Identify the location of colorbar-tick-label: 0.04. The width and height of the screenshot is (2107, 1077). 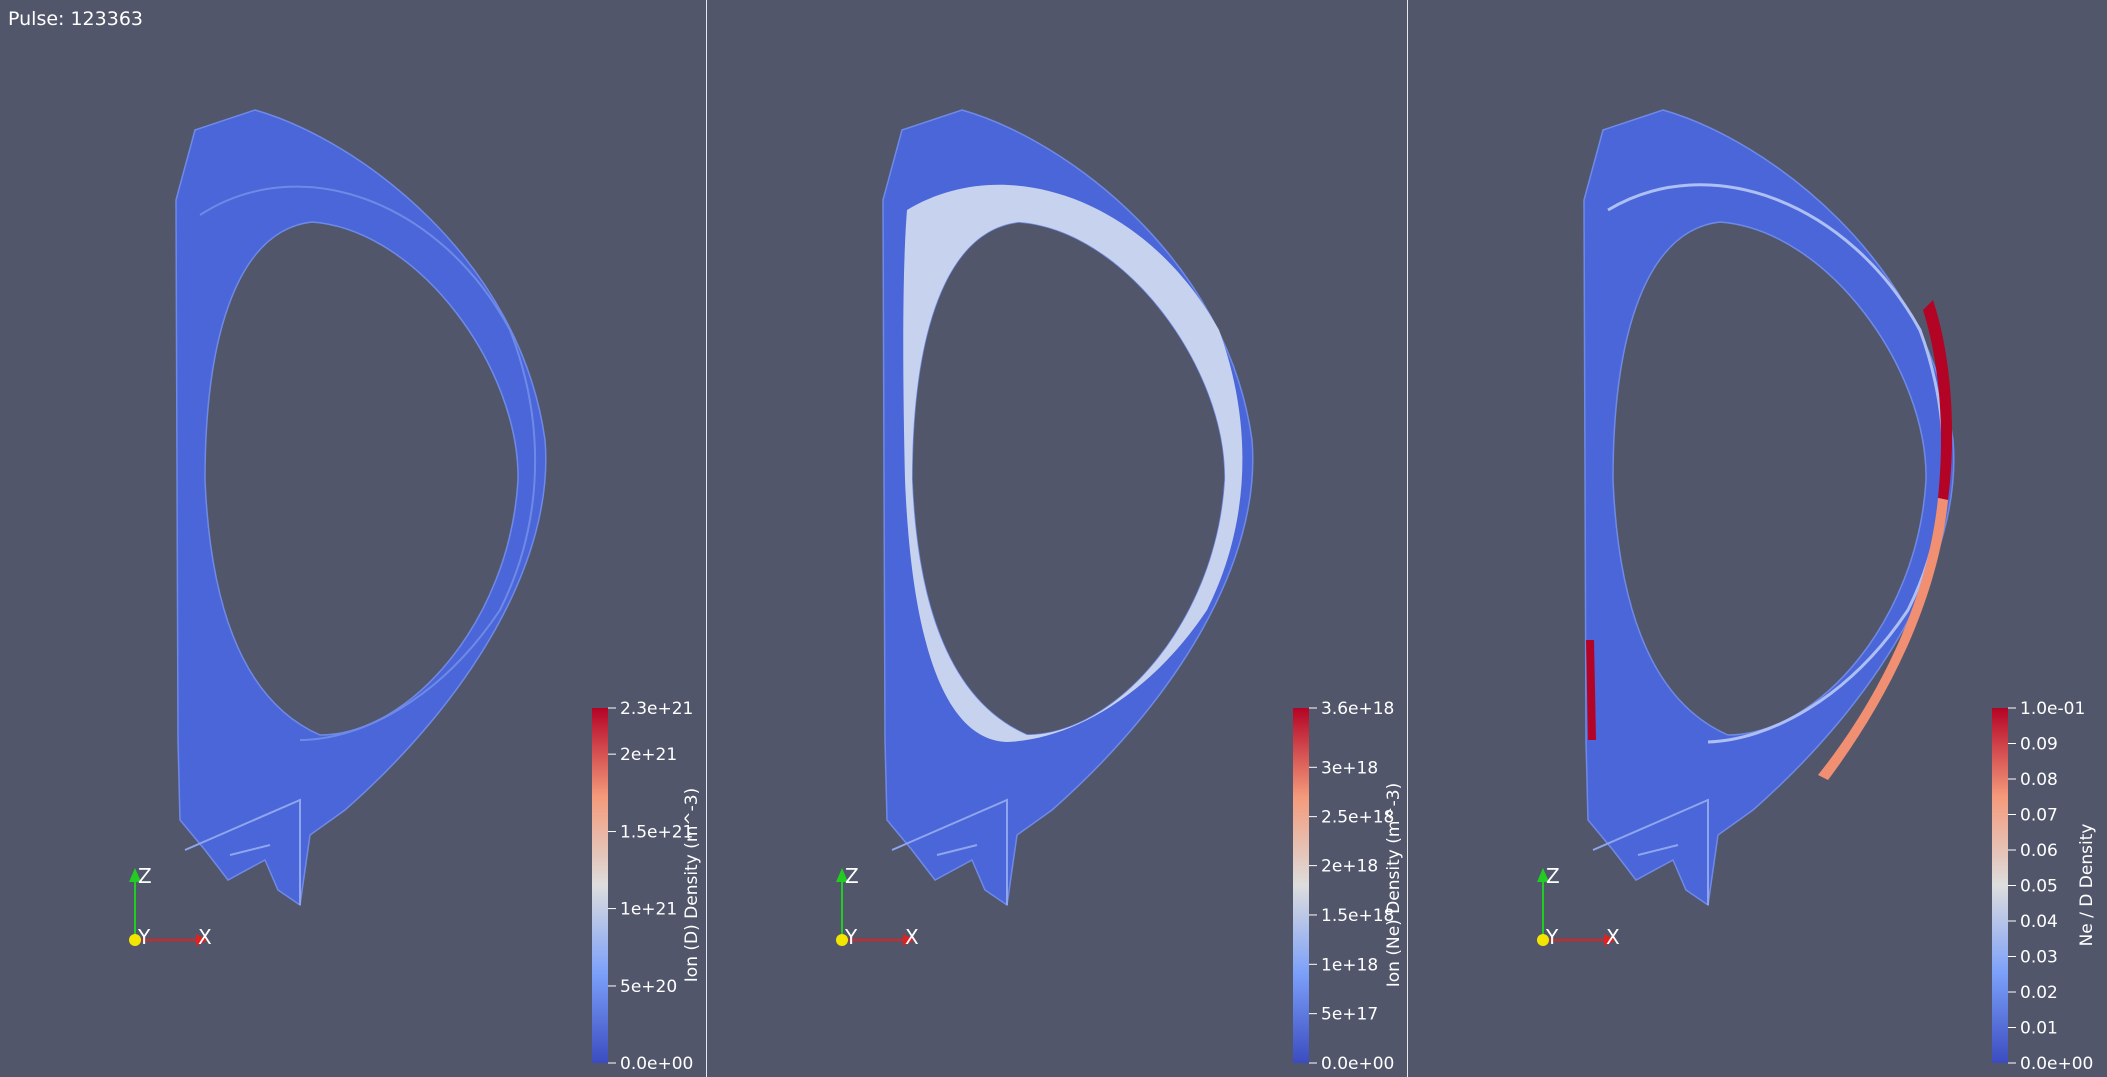
(2039, 922).